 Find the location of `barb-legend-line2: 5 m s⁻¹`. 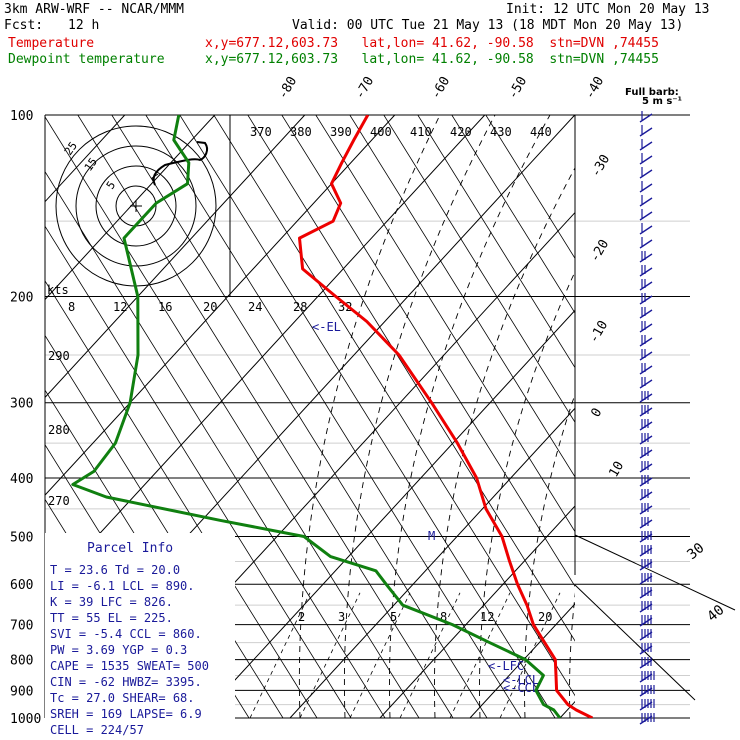

barb-legend-line2: 5 m s⁻¹ is located at coordinates (662, 101).